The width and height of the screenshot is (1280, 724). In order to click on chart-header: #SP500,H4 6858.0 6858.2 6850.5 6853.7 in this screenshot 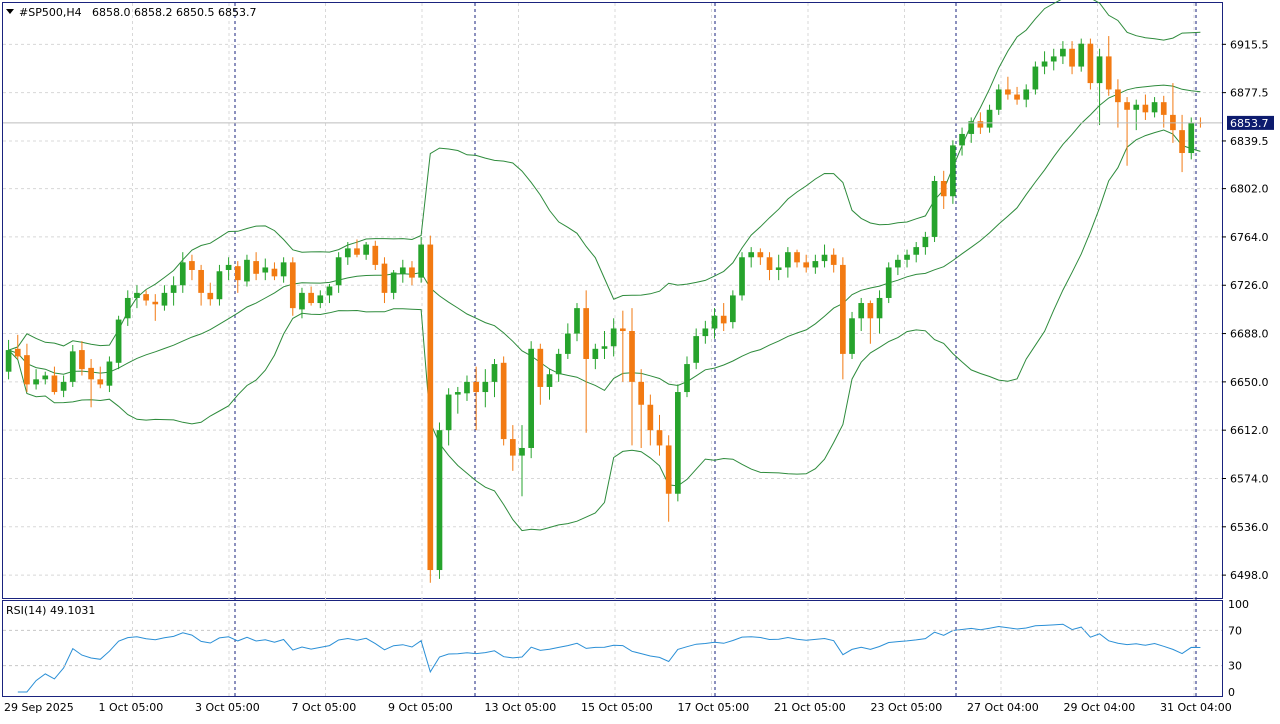, I will do `click(131, 12)`.